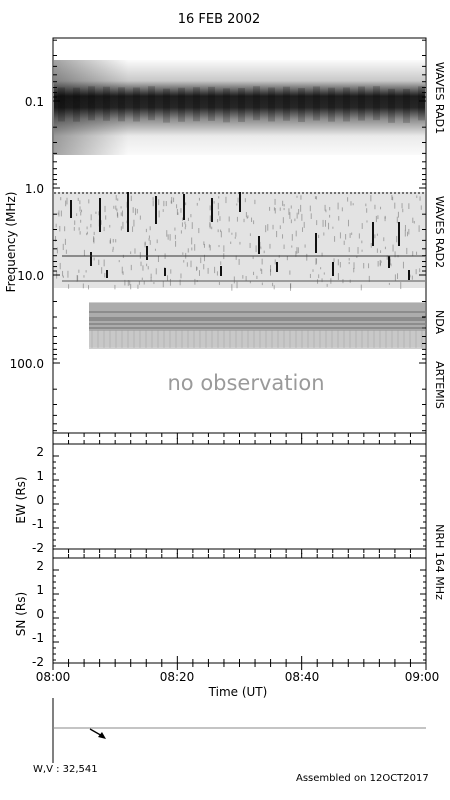 The width and height of the screenshot is (450, 800). I want to click on assembled-label: Assembled on 12OCT2017, so click(362, 778).